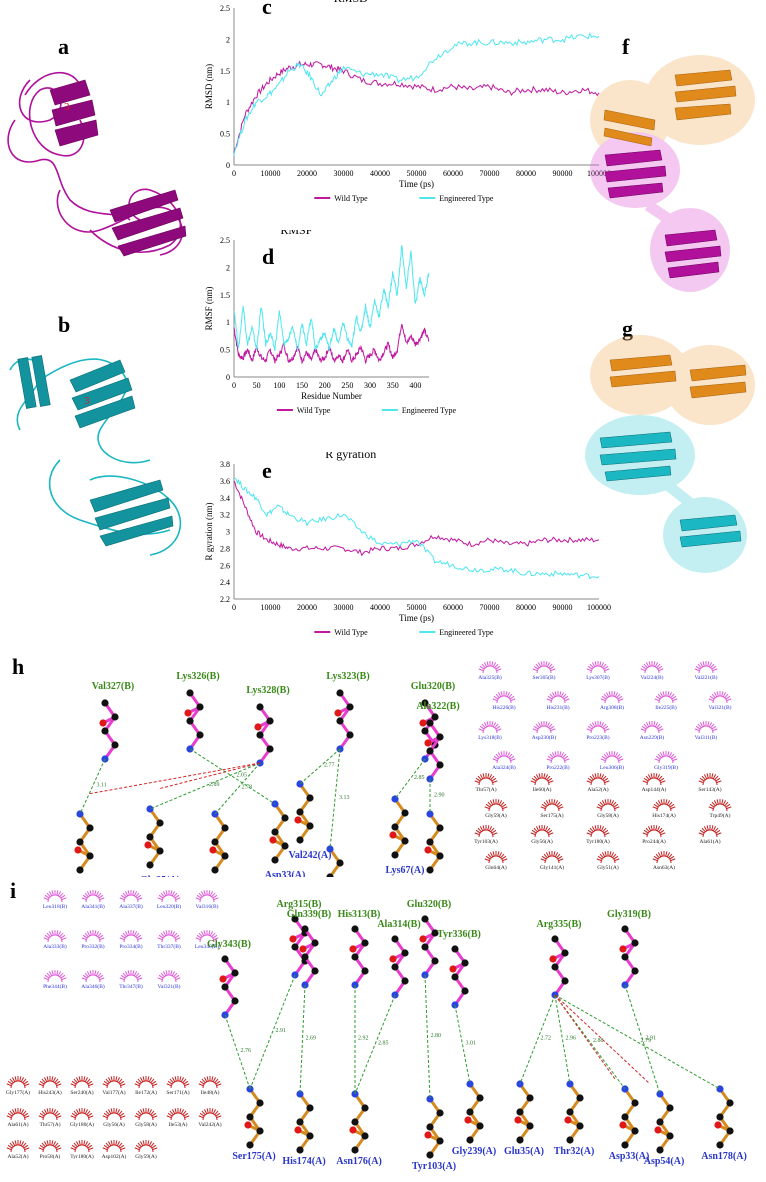 Image resolution: width=766 pixels, height=1182 pixels. What do you see at coordinates (351, 198) in the screenshot?
I see `legend-label: Wild Type` at bounding box center [351, 198].